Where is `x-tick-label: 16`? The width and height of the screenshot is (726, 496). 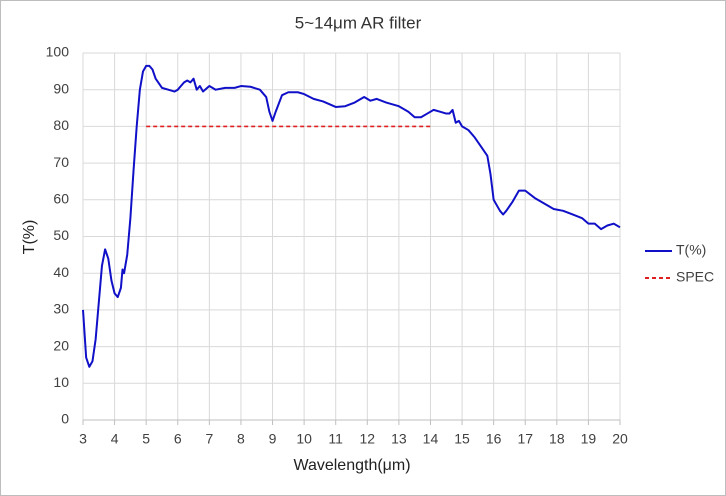
x-tick-label: 16 is located at coordinates (494, 439).